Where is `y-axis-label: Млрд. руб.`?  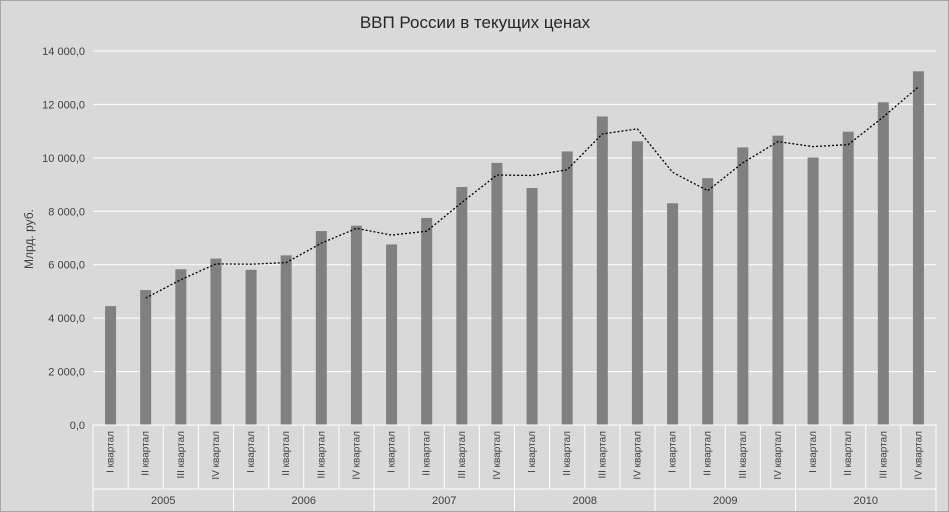
y-axis-label: Млрд. руб. is located at coordinates (29, 239).